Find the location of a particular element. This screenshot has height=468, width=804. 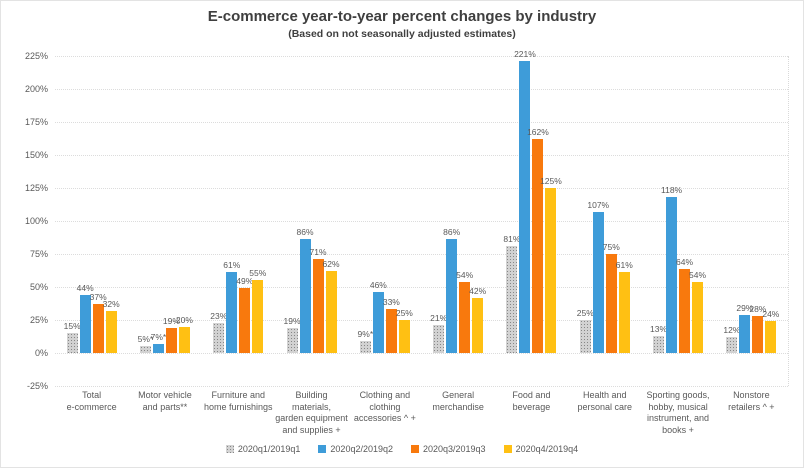

bar-value-label: 33% is located at coordinates (391, 302).